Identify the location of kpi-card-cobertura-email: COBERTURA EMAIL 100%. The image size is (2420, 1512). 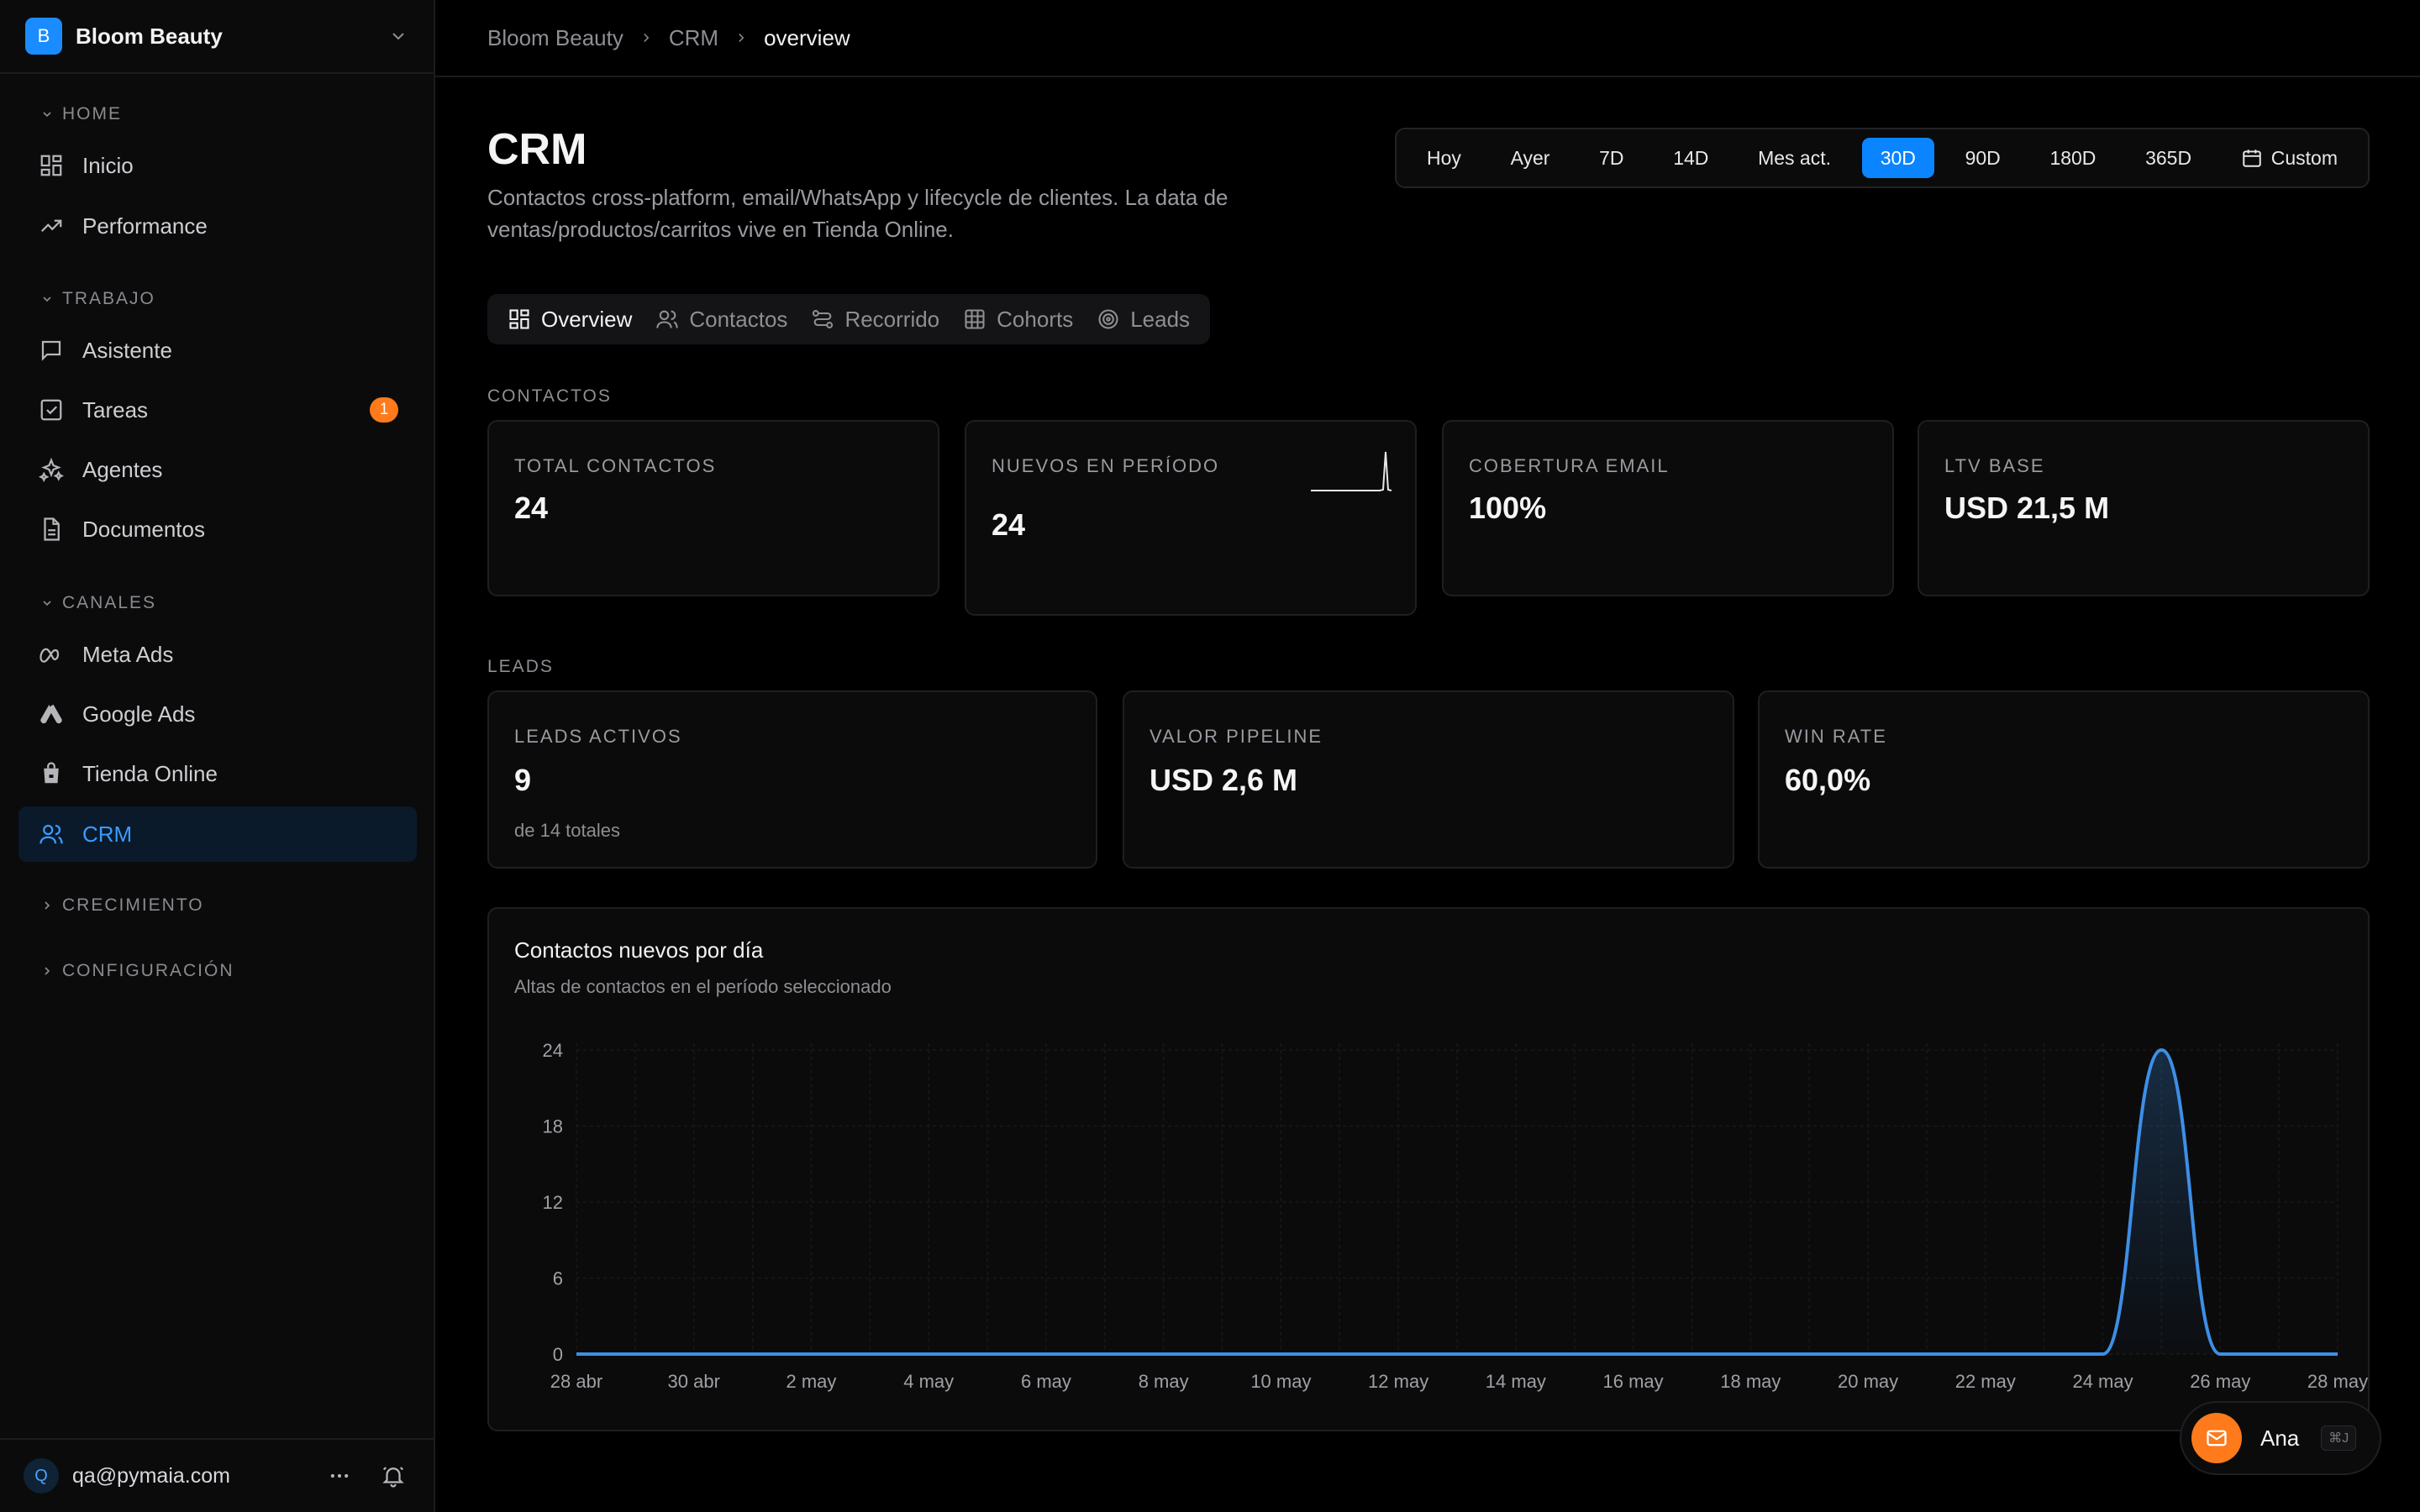
(1668, 508).